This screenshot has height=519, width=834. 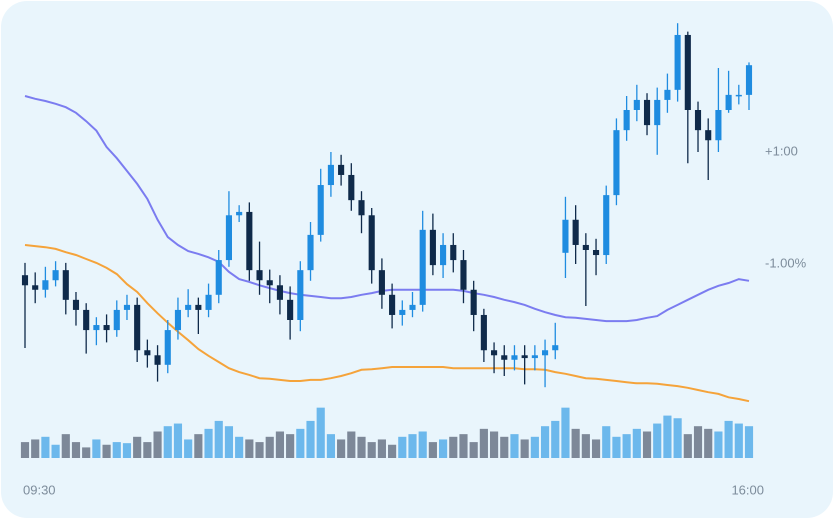 I want to click on y-tick-label: +1:00, so click(x=781, y=150).